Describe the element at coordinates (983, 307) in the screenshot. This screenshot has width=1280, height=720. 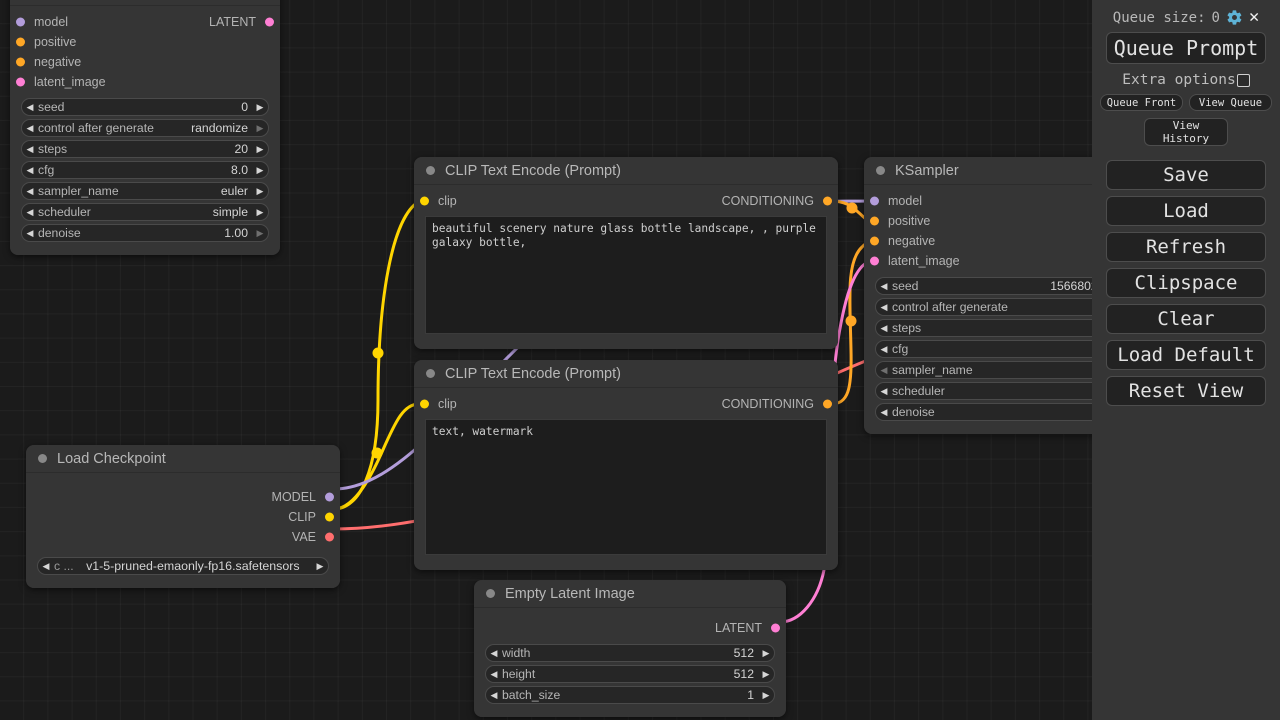
I see `widget-control-after-generate: ◀ control after generate ran` at that location.